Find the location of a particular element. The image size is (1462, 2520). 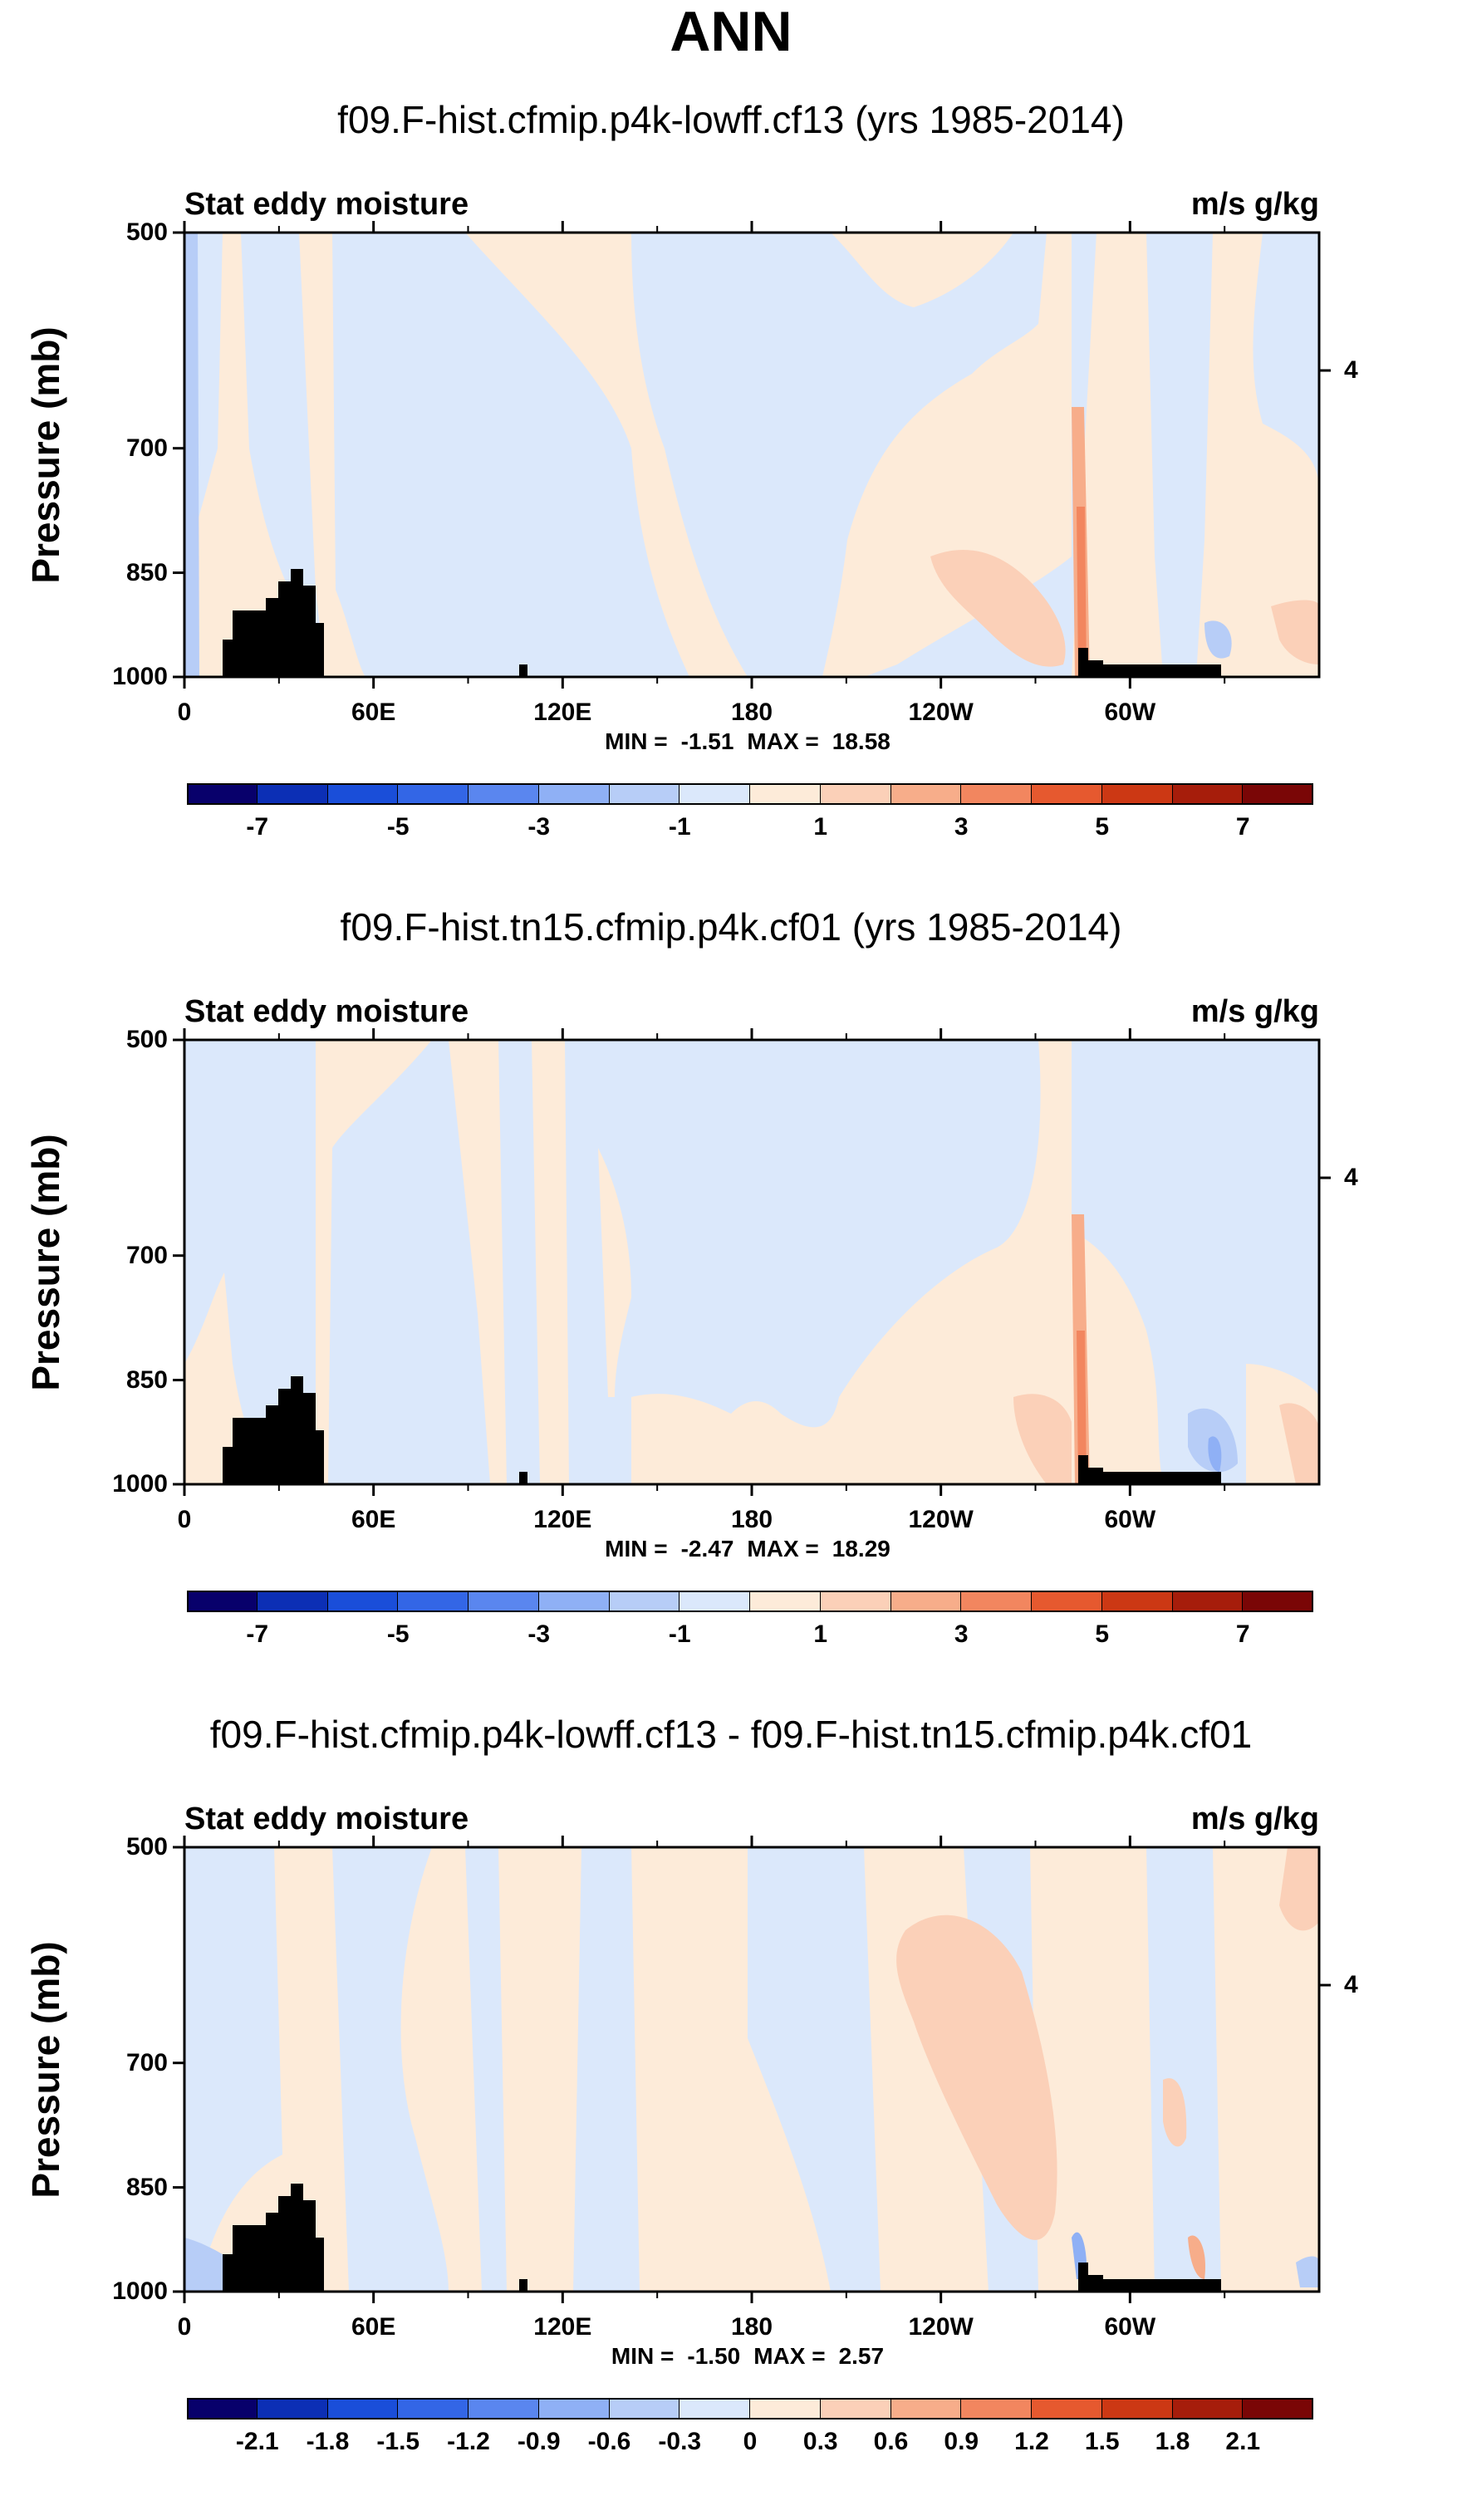

variable-label: Stat eddy moisture is located at coordinates (326, 1011).